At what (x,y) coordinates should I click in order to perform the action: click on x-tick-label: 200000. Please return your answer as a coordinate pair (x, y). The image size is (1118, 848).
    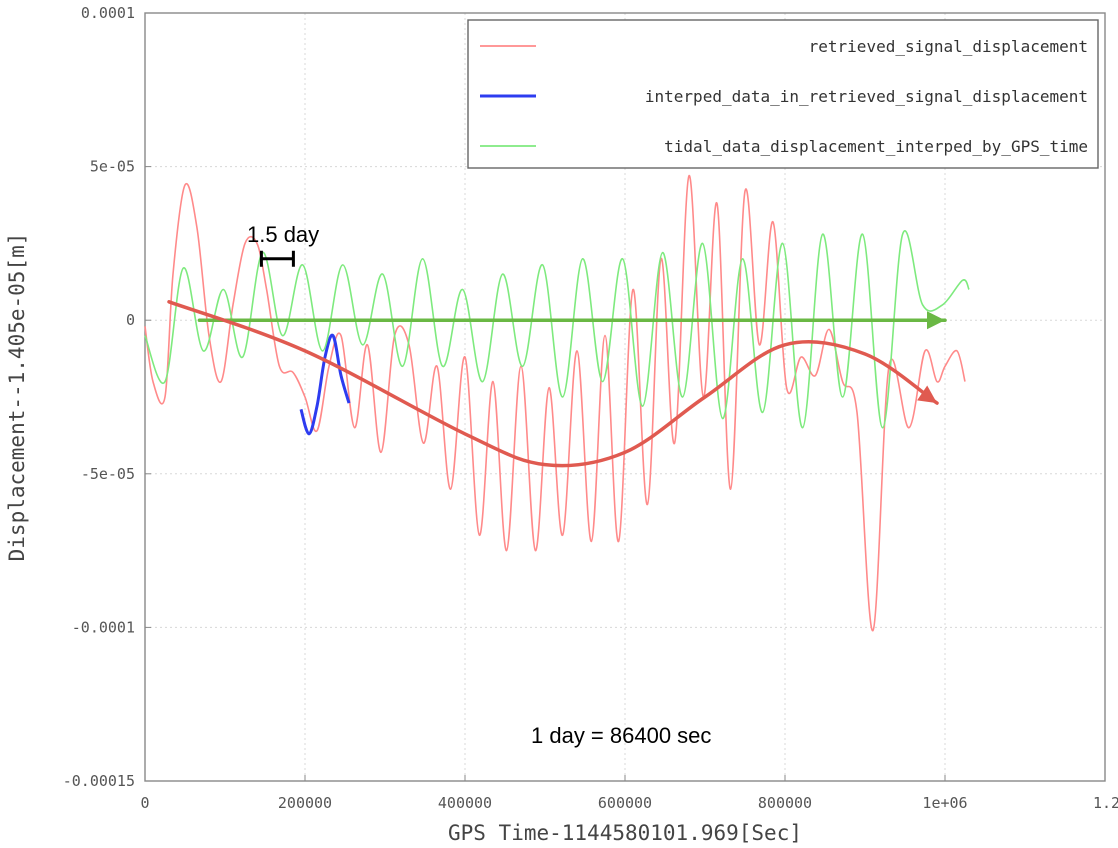
    Looking at the image, I should click on (305, 803).